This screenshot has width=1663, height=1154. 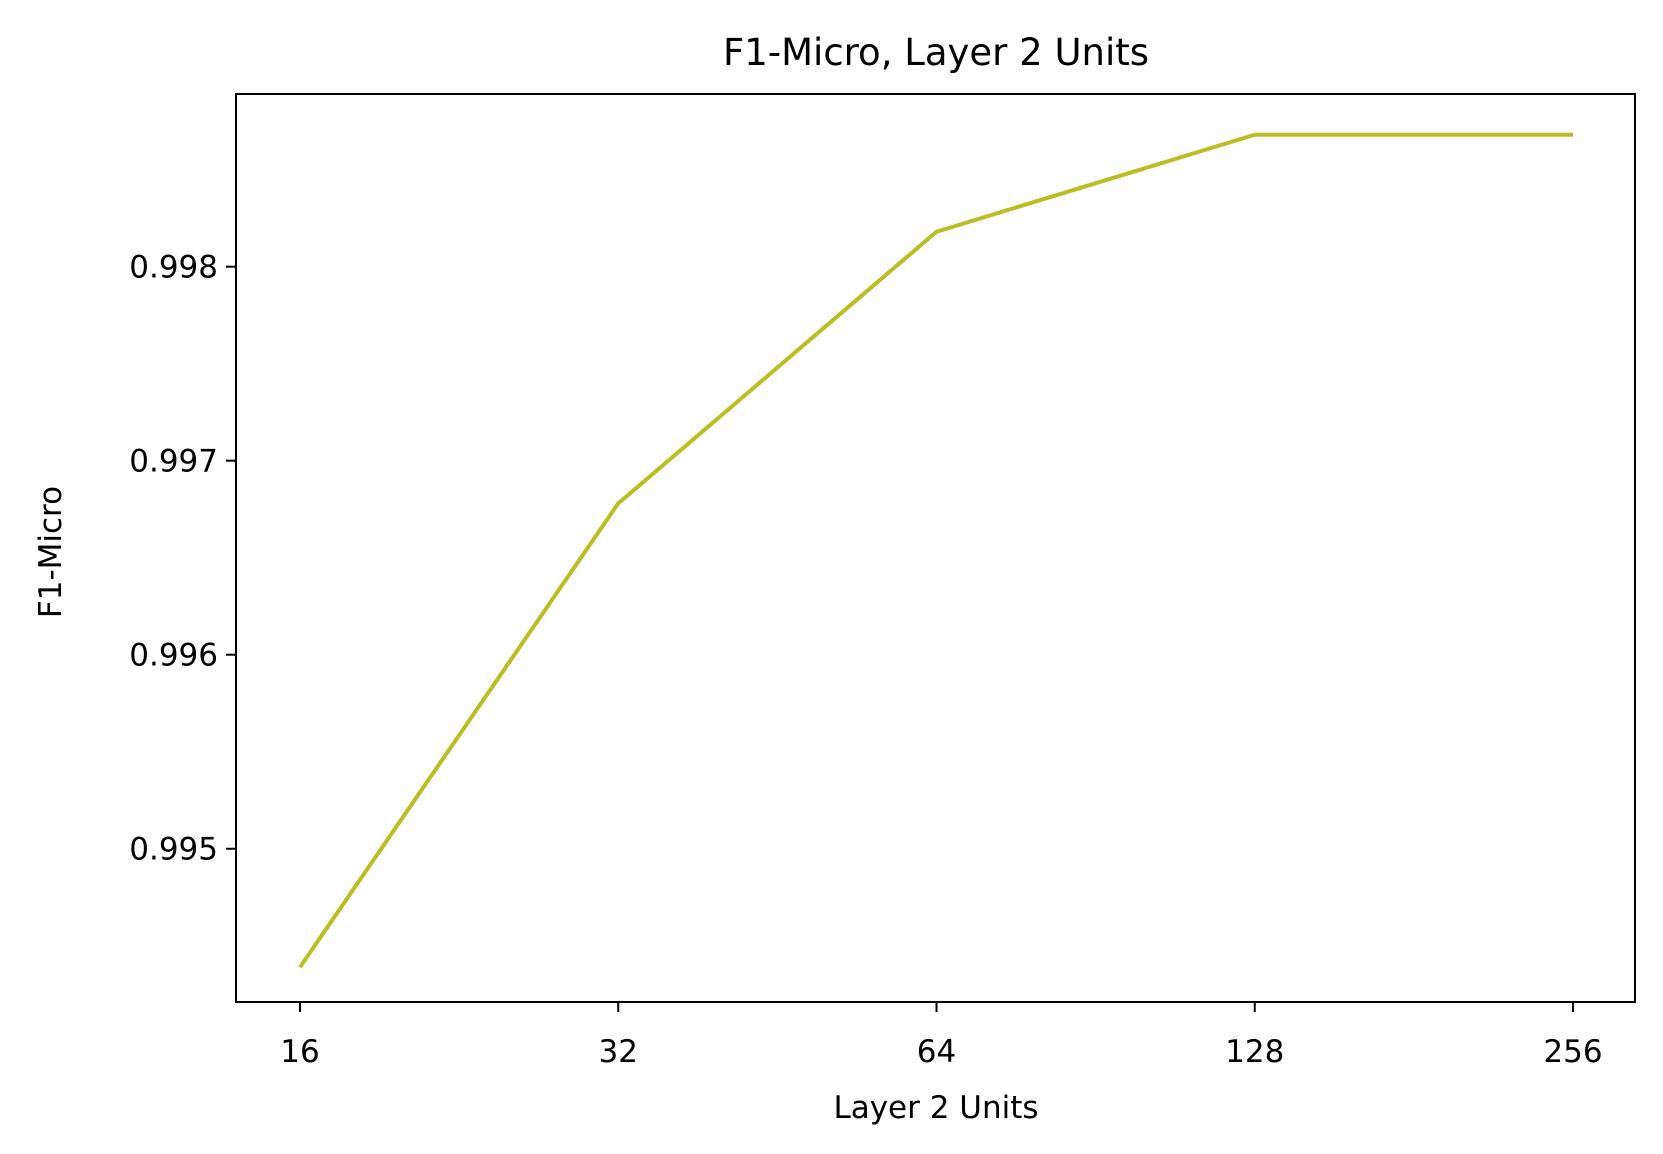 What do you see at coordinates (173, 462) in the screenshot?
I see `y-tick-label: 0.997` at bounding box center [173, 462].